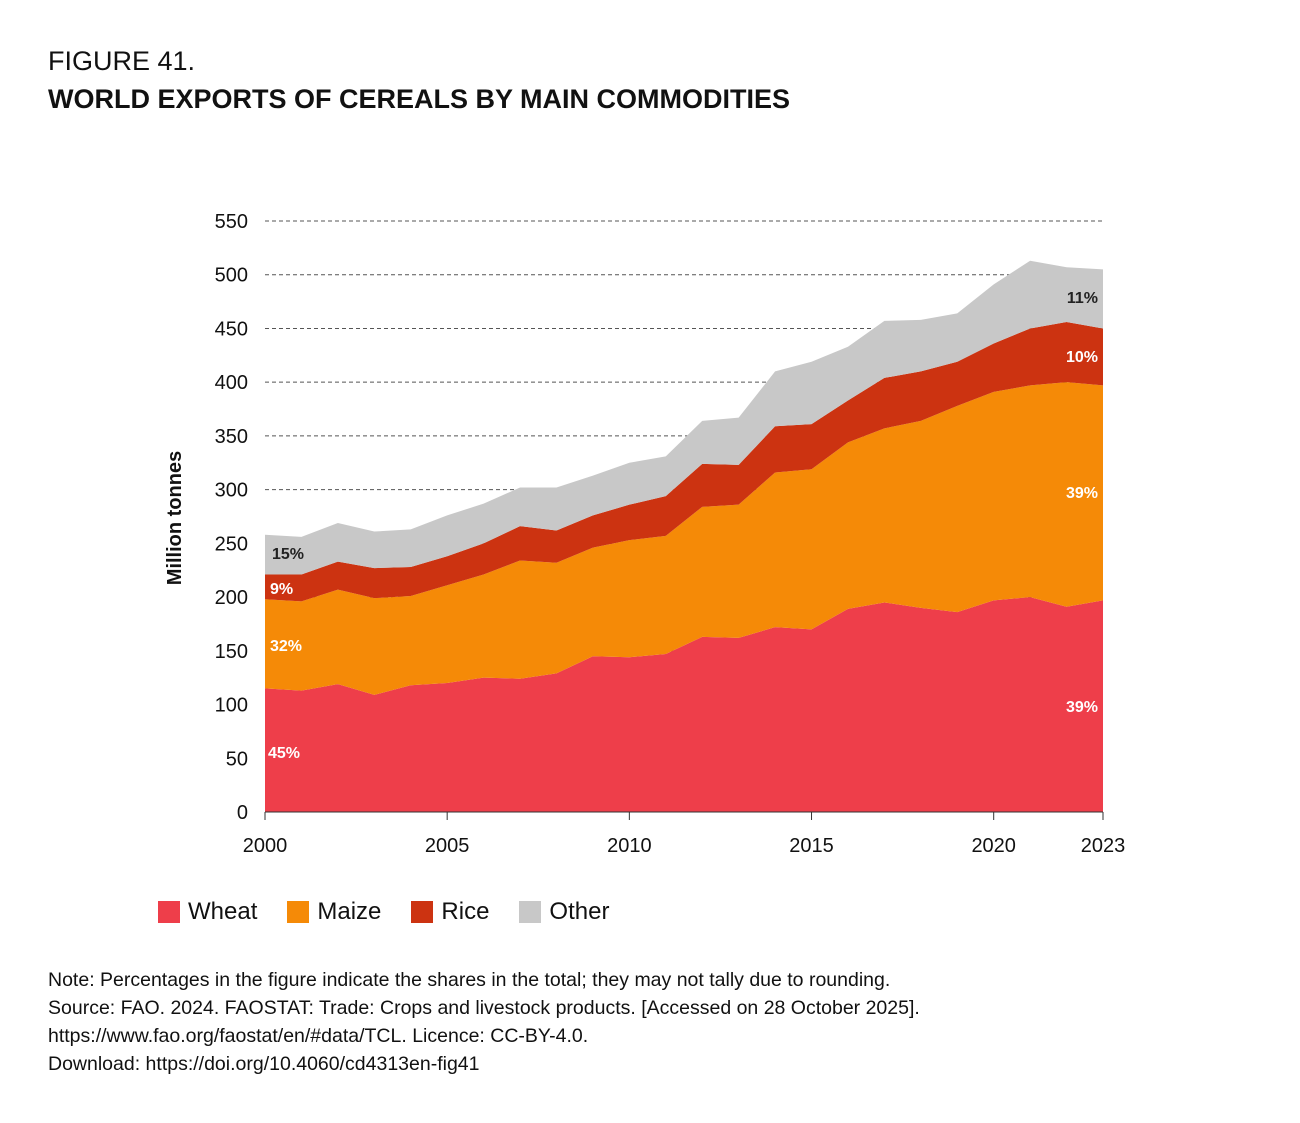 Image resolution: width=1300 pixels, height=1123 pixels. I want to click on area-wheat, so click(684, 704).